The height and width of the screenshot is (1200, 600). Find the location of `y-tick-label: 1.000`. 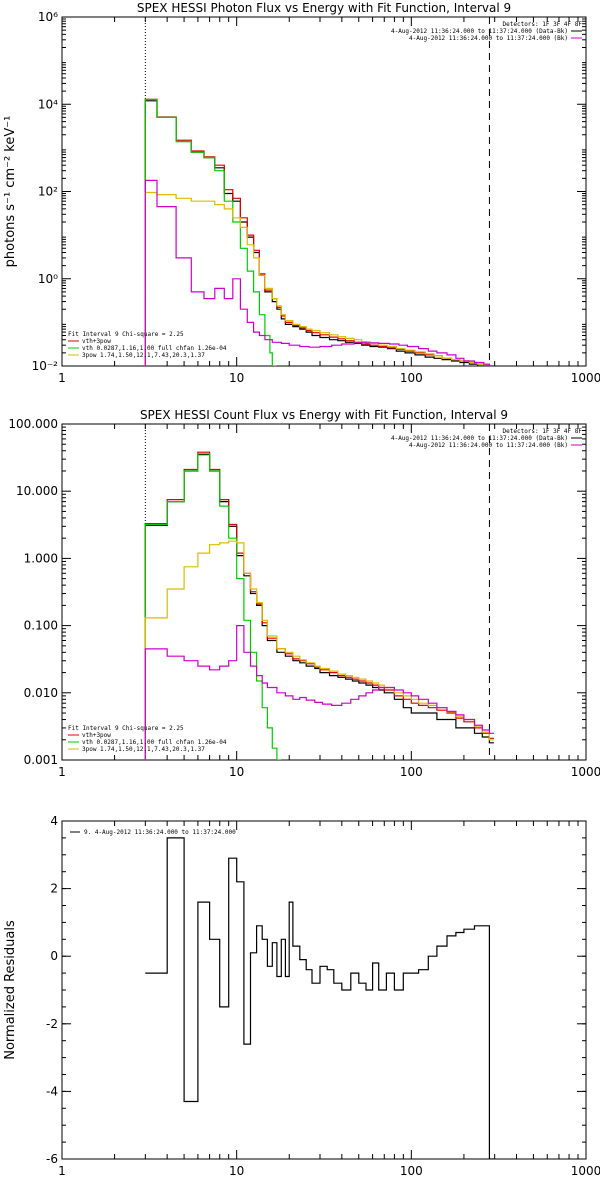

y-tick-label: 1.000 is located at coordinates (41, 558).